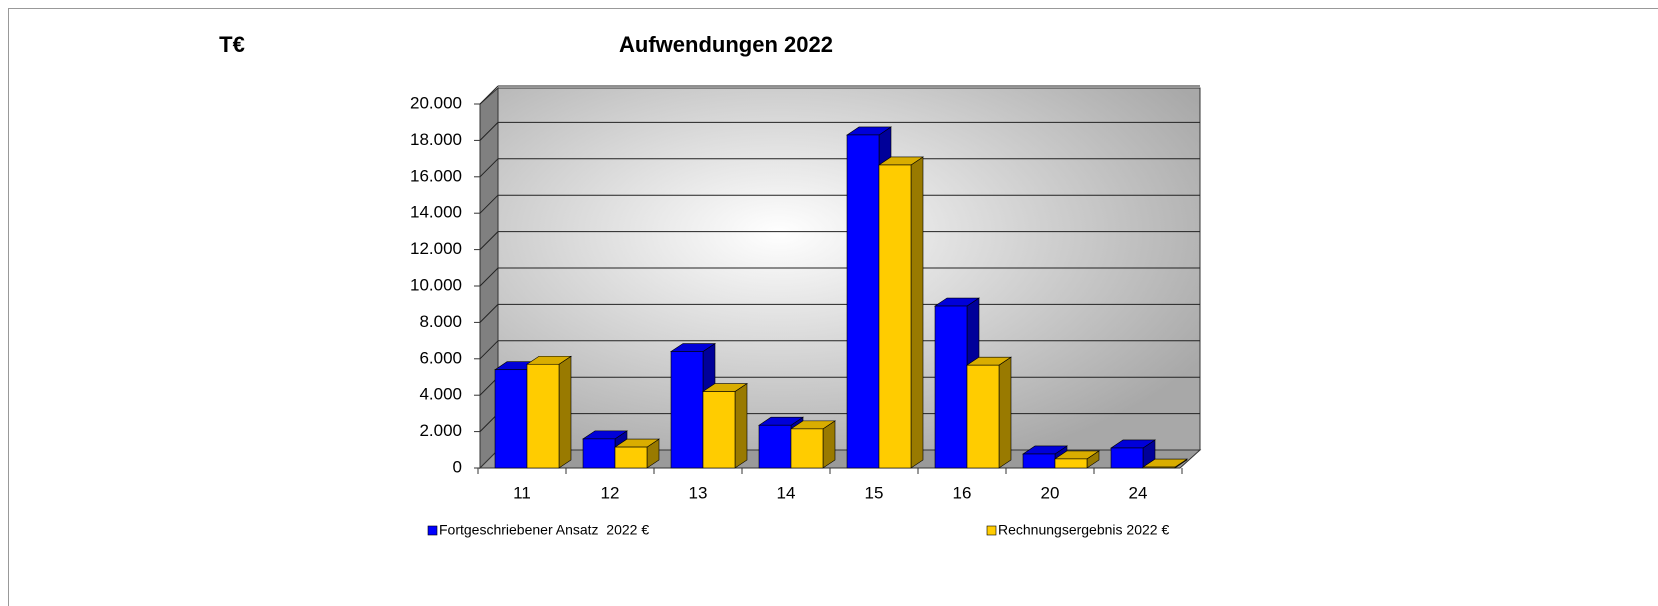  What do you see at coordinates (726, 44) in the screenshot?
I see `chart-title: Aufwendungen 2022` at bounding box center [726, 44].